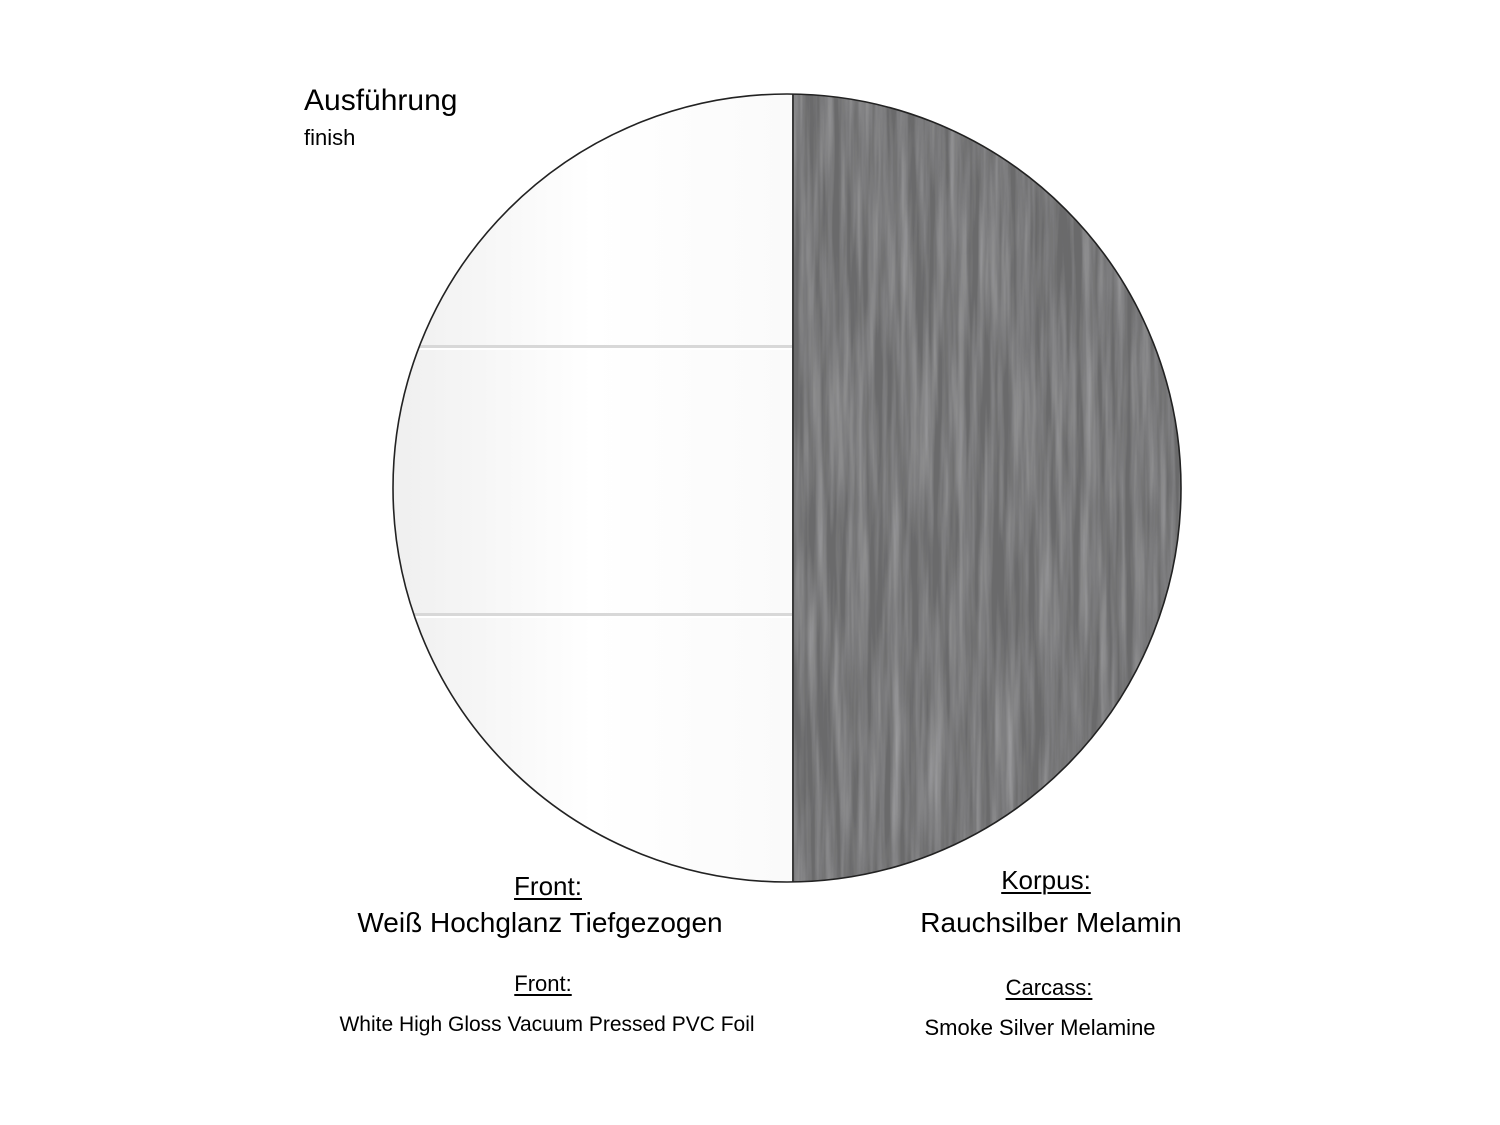 The image size is (1500, 1125). What do you see at coordinates (1046, 880) in the screenshot?
I see `carcass-label-de: Korpus:` at bounding box center [1046, 880].